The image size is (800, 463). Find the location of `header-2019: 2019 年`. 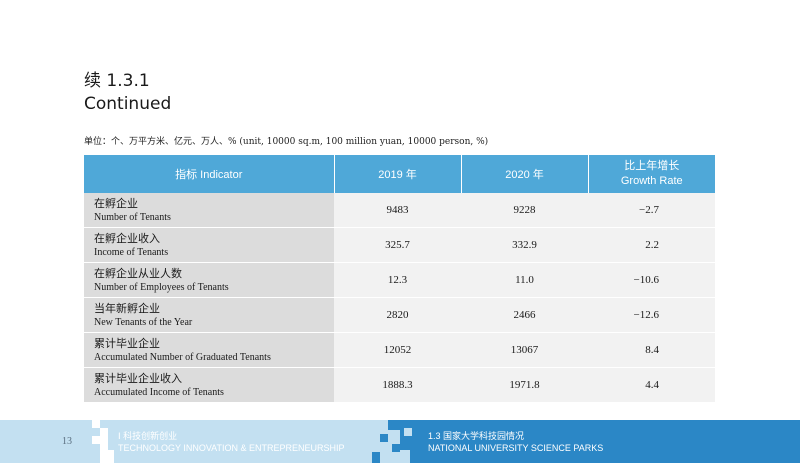

header-2019: 2019 年 is located at coordinates (398, 174).